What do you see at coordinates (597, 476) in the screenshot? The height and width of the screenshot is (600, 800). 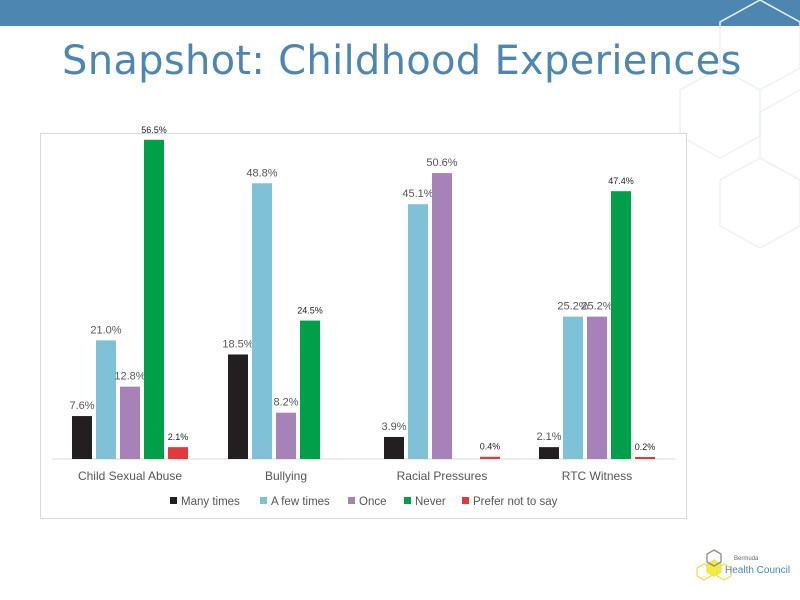 I see `category-label: RTC Witness` at bounding box center [597, 476].